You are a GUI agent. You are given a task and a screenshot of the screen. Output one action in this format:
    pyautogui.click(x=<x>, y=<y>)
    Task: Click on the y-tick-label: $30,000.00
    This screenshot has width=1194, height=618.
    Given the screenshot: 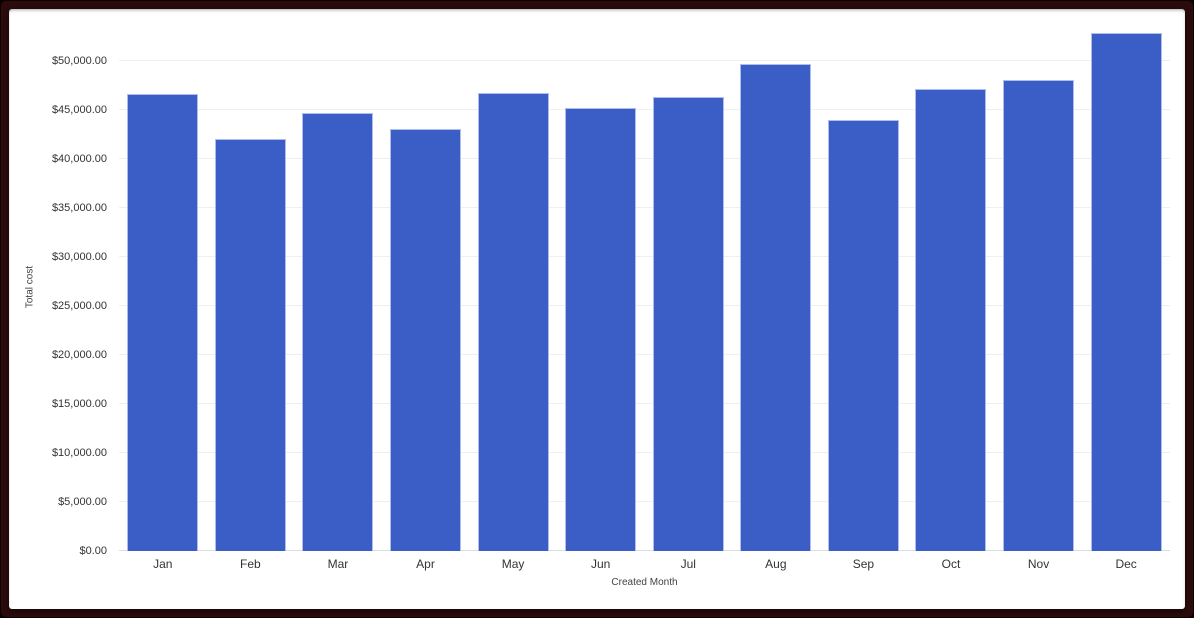 What is the action you would take?
    pyautogui.click(x=79, y=256)
    